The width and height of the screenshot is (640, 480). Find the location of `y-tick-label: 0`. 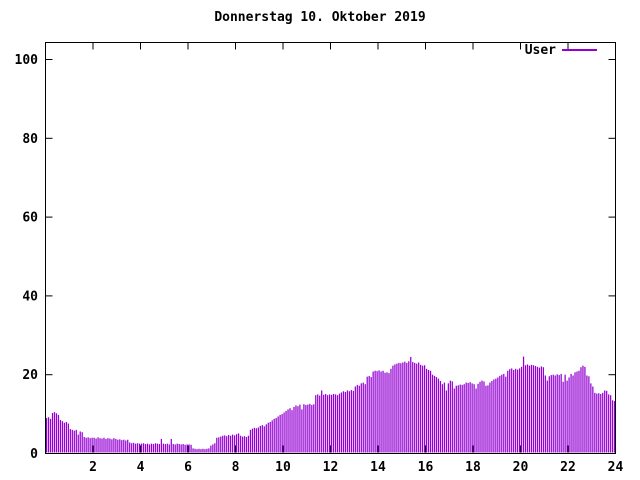

y-tick-label: 0 is located at coordinates (34, 454).